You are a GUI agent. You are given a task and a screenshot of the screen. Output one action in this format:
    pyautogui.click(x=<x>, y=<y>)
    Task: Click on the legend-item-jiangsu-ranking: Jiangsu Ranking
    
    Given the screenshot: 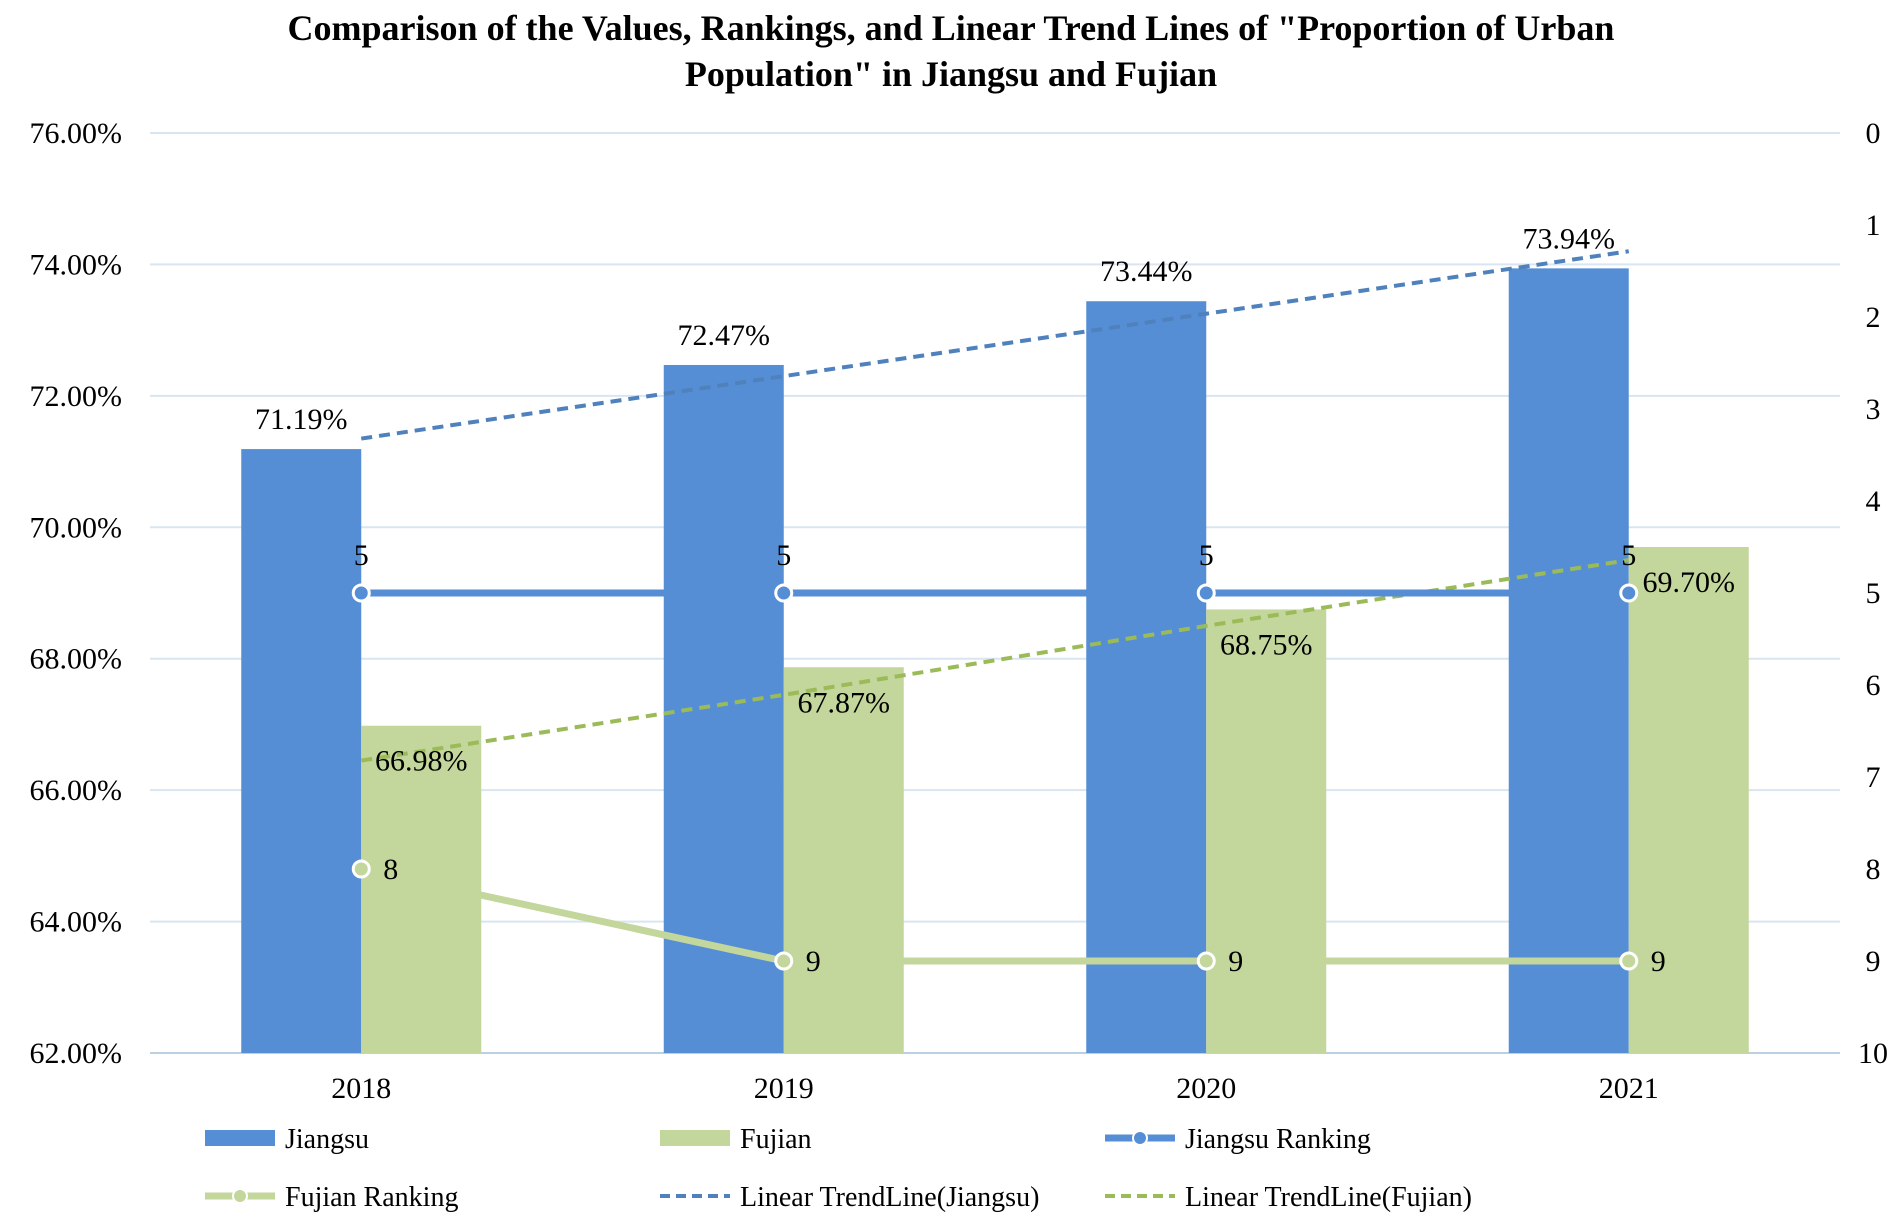 What is the action you would take?
    pyautogui.click(x=1238, y=1139)
    